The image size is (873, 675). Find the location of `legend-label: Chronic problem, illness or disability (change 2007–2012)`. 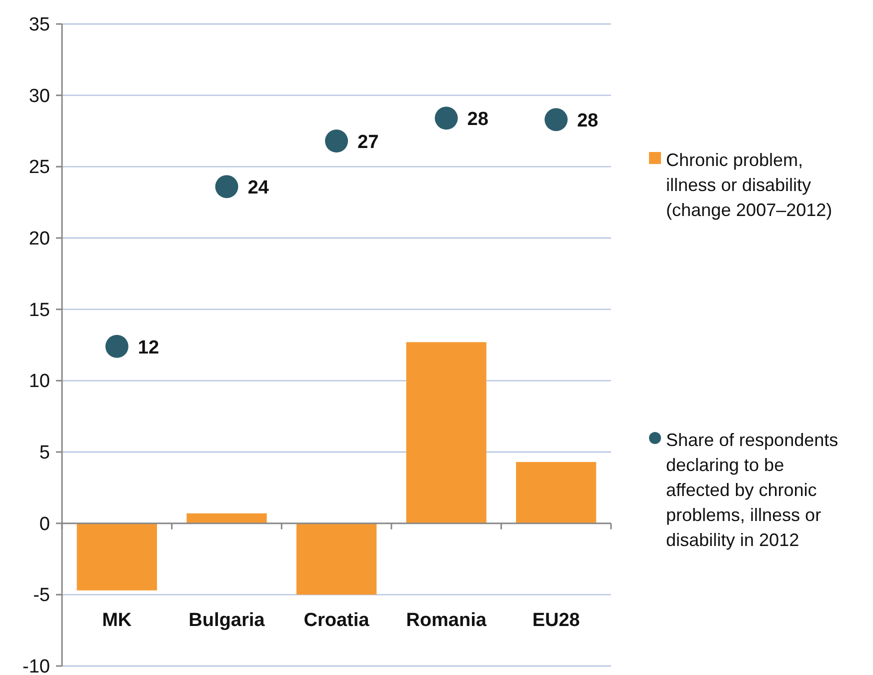

legend-label: Chronic problem, illness or disability (change 2007–2012) is located at coordinates (749, 185).